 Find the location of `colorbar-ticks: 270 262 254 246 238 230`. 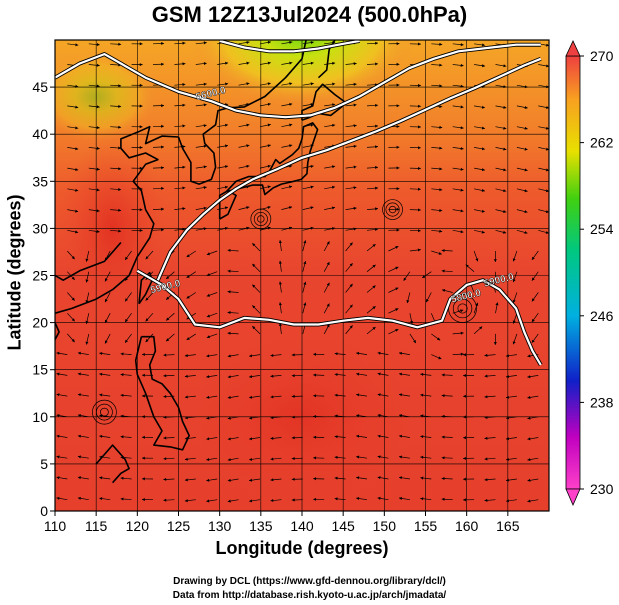

colorbar-ticks: 270 262 254 246 238 230 is located at coordinates (597, 272).